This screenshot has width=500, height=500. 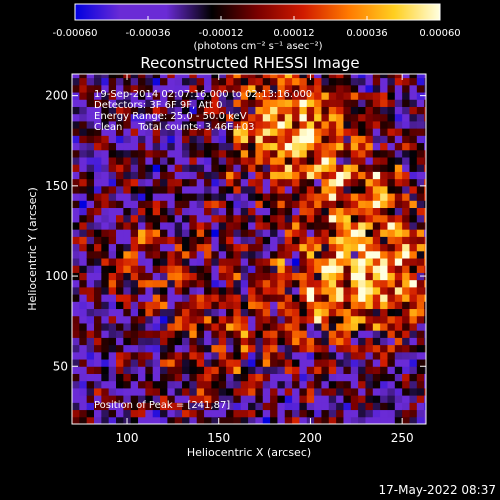 What do you see at coordinates (402, 438) in the screenshot?
I see `x-tick-label: 250` at bounding box center [402, 438].